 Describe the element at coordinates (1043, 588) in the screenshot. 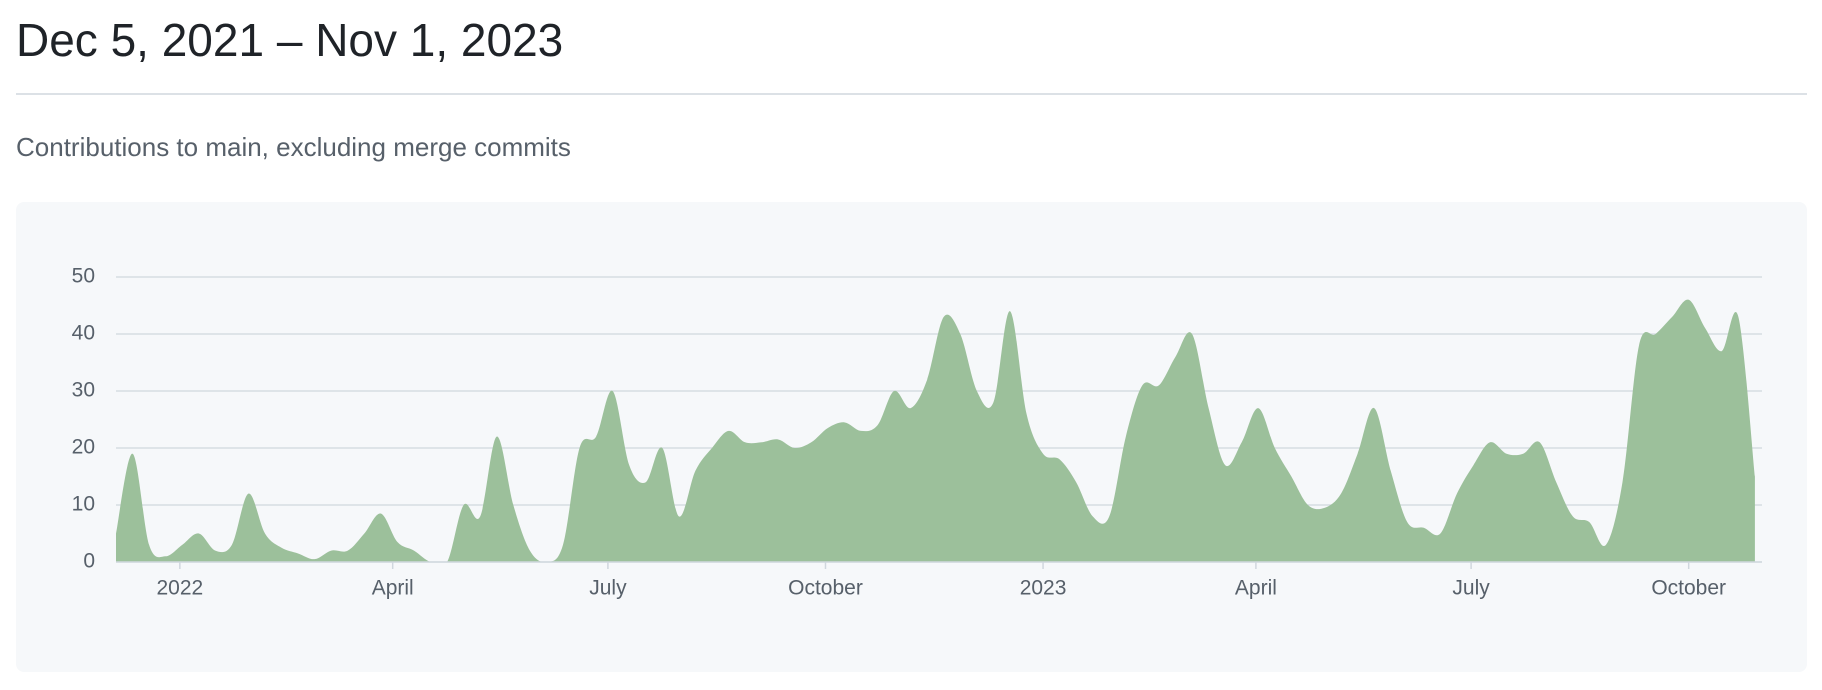

I see `x-tick-label: 2023` at that location.